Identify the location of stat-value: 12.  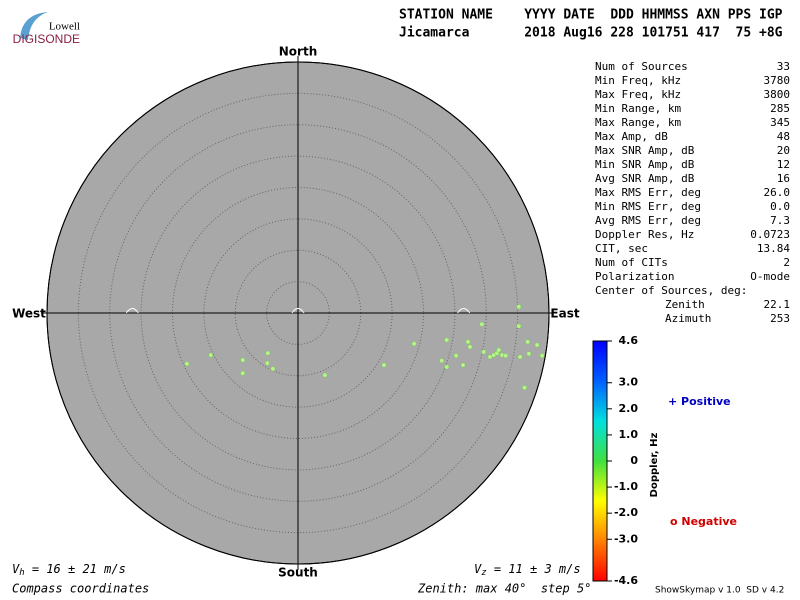
(783, 164).